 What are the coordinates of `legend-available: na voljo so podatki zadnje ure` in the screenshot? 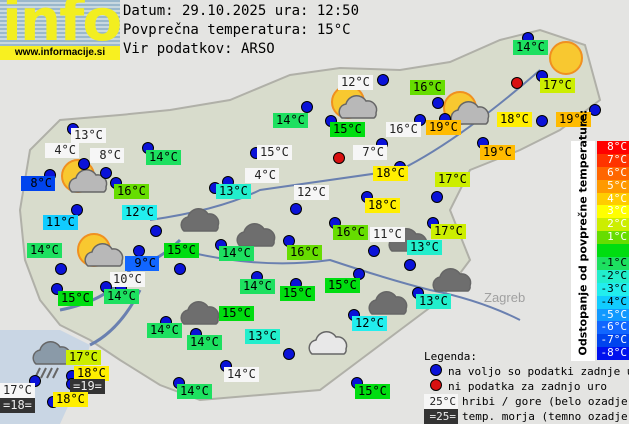 It's located at (538, 371).